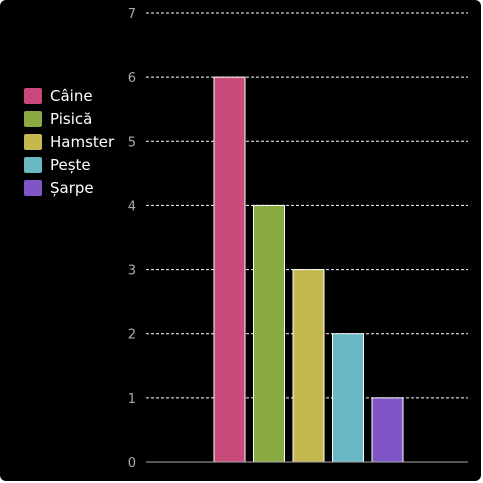 This screenshot has width=483, height=483. What do you see at coordinates (132, 206) in the screenshot?
I see `y-tick-label-4: 4` at bounding box center [132, 206].